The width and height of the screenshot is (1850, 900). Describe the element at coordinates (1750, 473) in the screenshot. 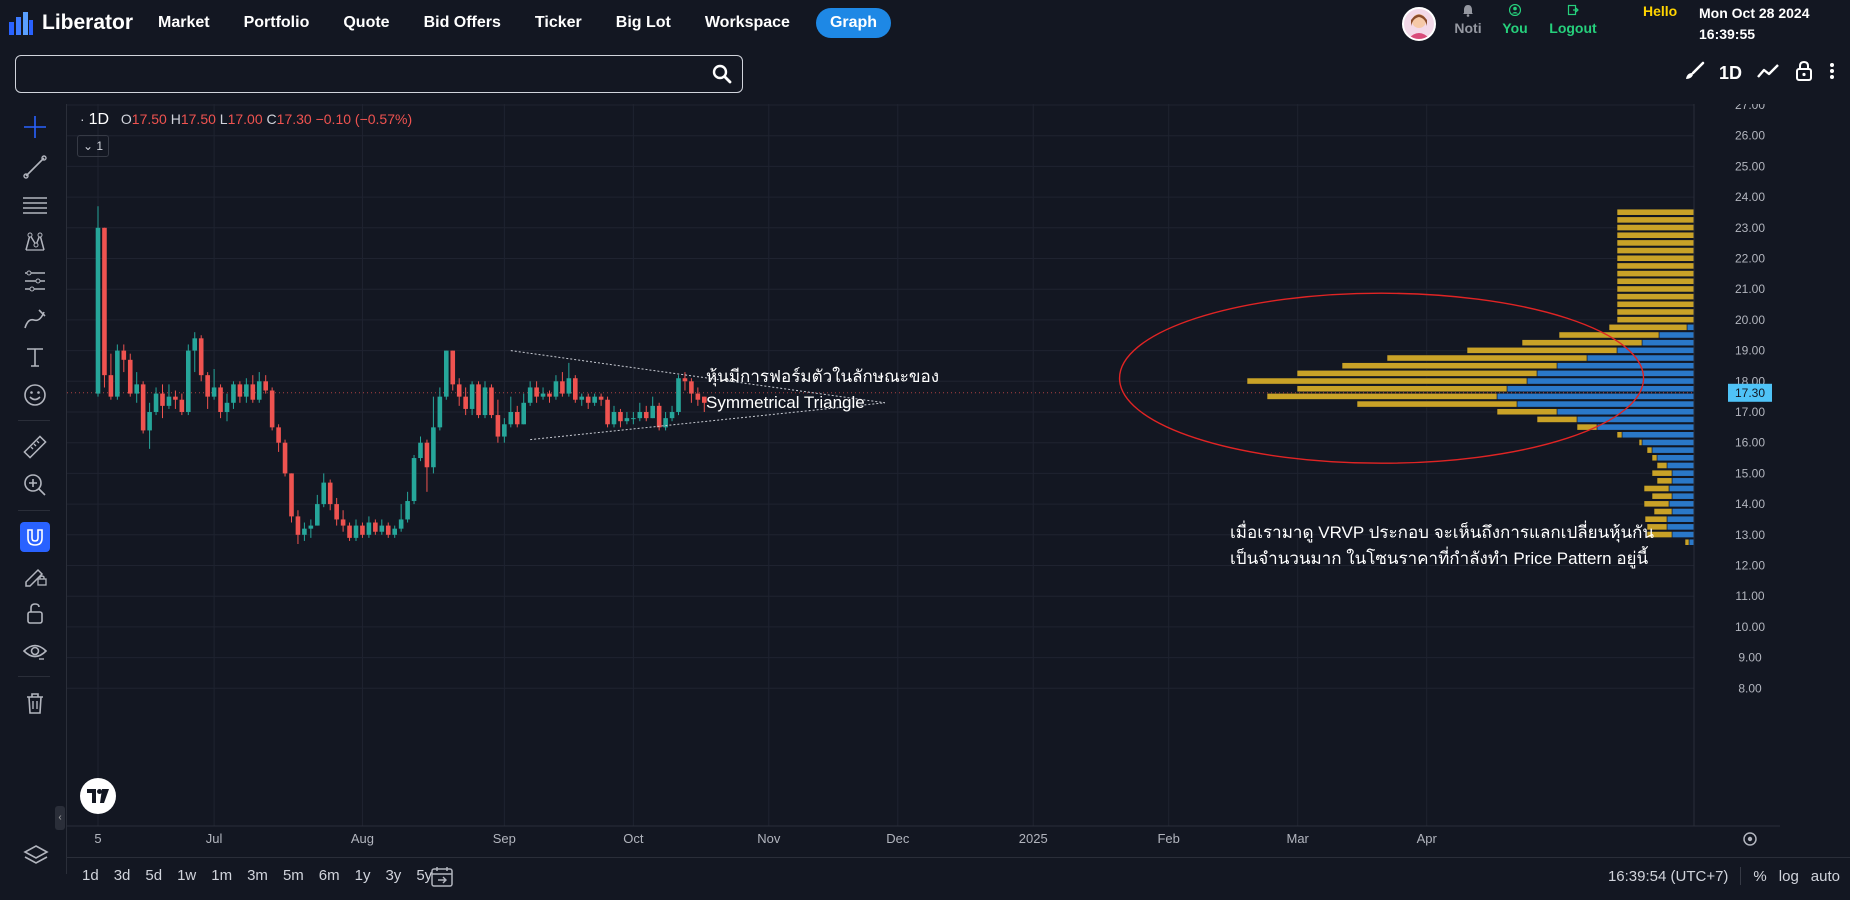

I see `price-tick-label: 15.00` at that location.